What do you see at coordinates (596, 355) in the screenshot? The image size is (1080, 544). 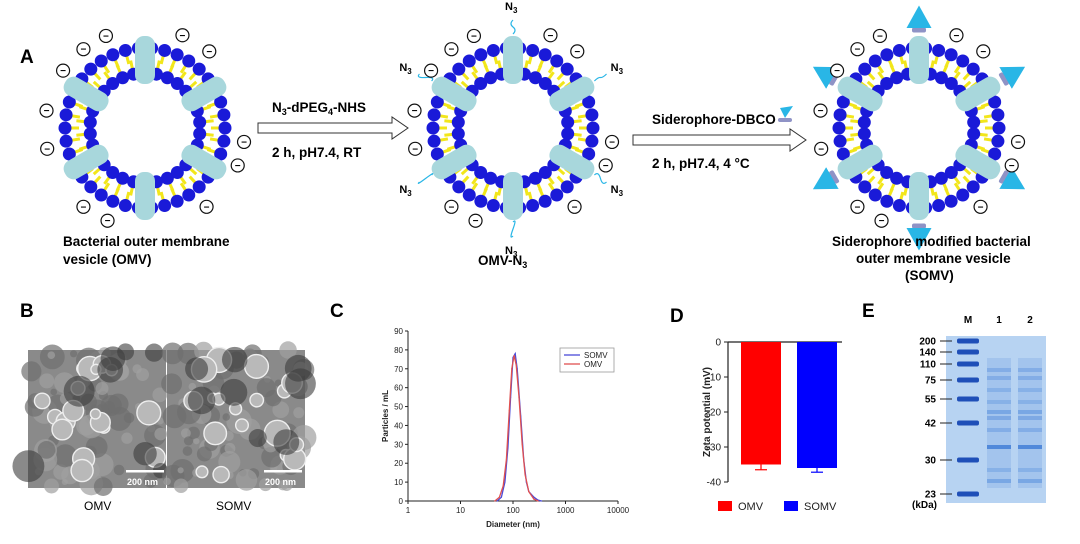 I see `legend-label: SOMV` at bounding box center [596, 355].